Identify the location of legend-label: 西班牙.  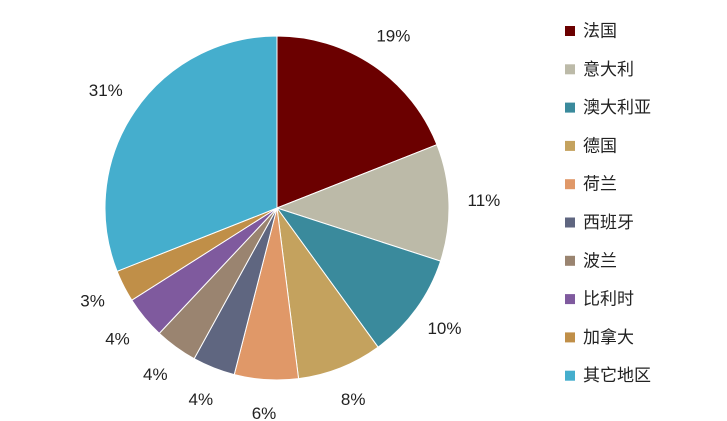
(608, 222).